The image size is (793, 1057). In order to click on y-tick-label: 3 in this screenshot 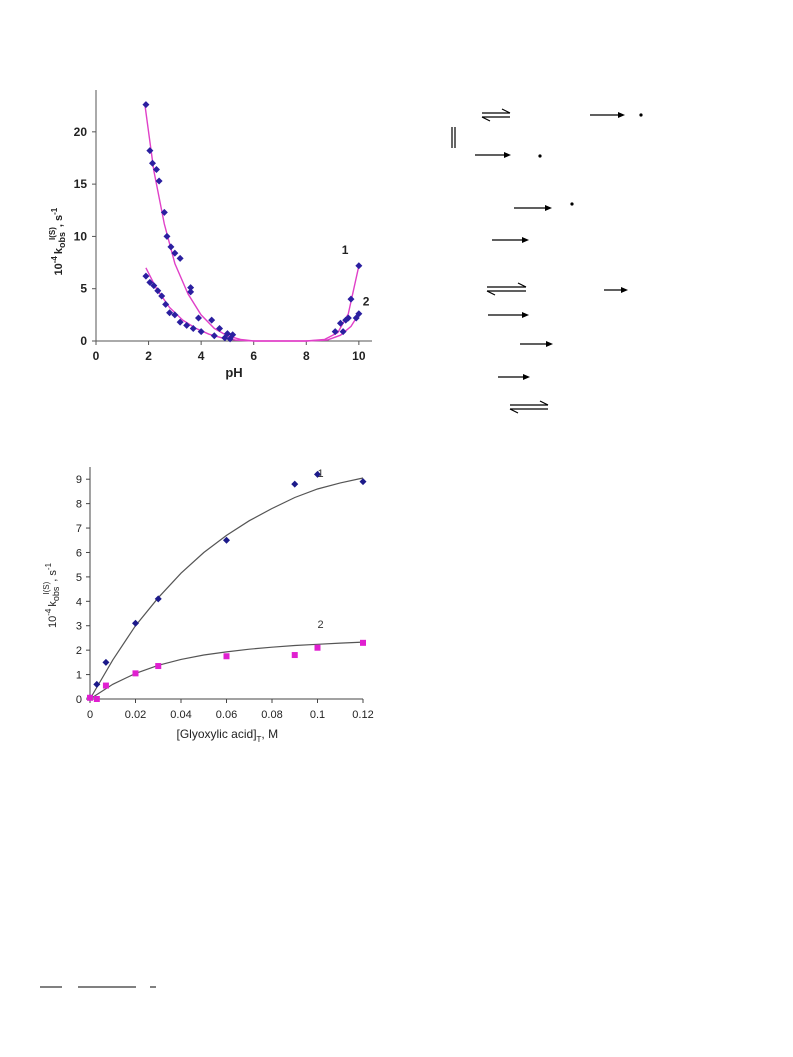, I will do `click(79, 627)`.